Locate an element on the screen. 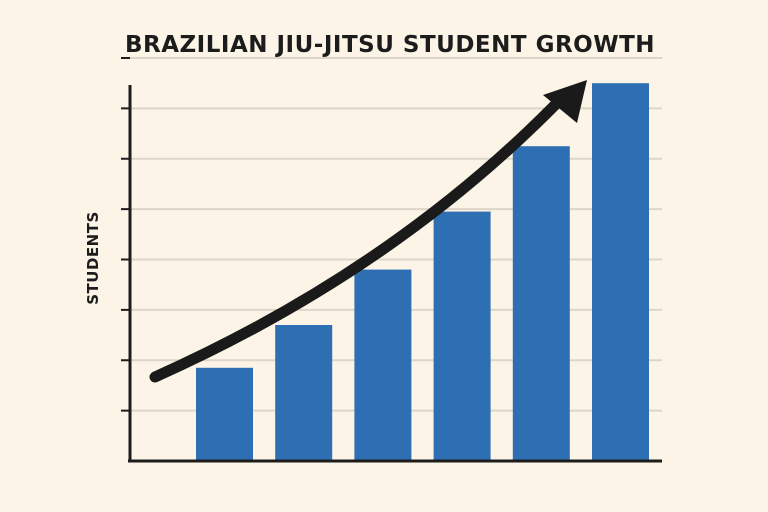  chart-title: BRAZILIAN JIU-JITSU STUDENT GROWTH is located at coordinates (390, 45).